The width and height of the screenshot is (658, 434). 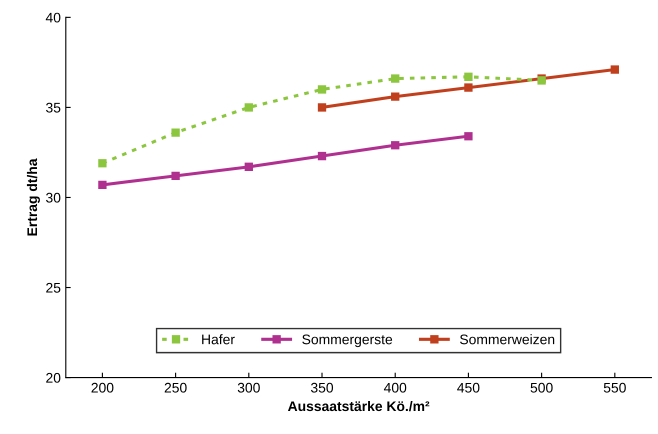 What do you see at coordinates (322, 387) in the screenshot?
I see `x-tick-label: 350` at bounding box center [322, 387].